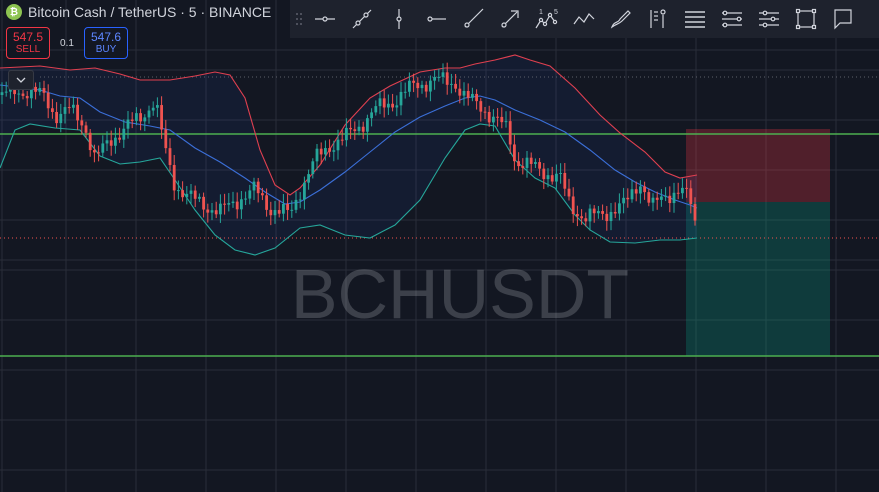  I want to click on regression-trend-tool, so click(768, 19).